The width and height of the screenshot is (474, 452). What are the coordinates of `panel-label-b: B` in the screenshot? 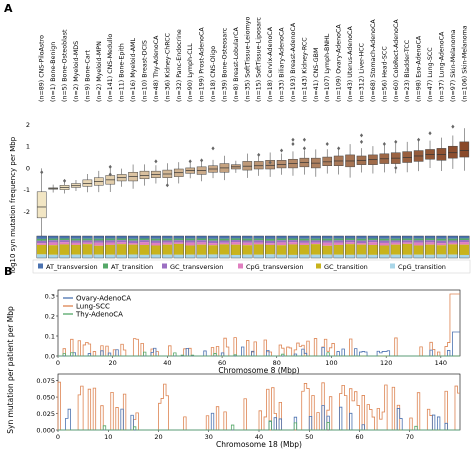 It's located at (8, 271).